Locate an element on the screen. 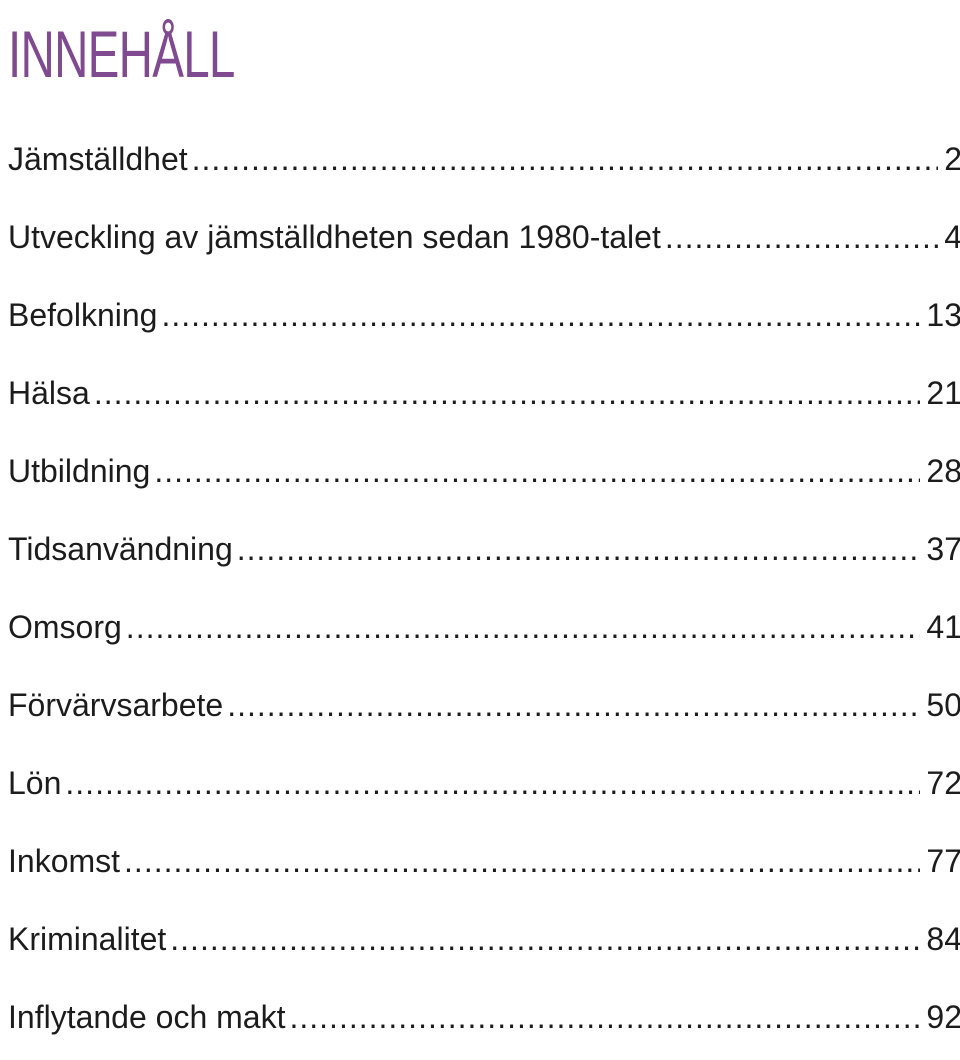 The image size is (960, 1060). toc-entry: Inkomst 77 is located at coordinates (484, 865).